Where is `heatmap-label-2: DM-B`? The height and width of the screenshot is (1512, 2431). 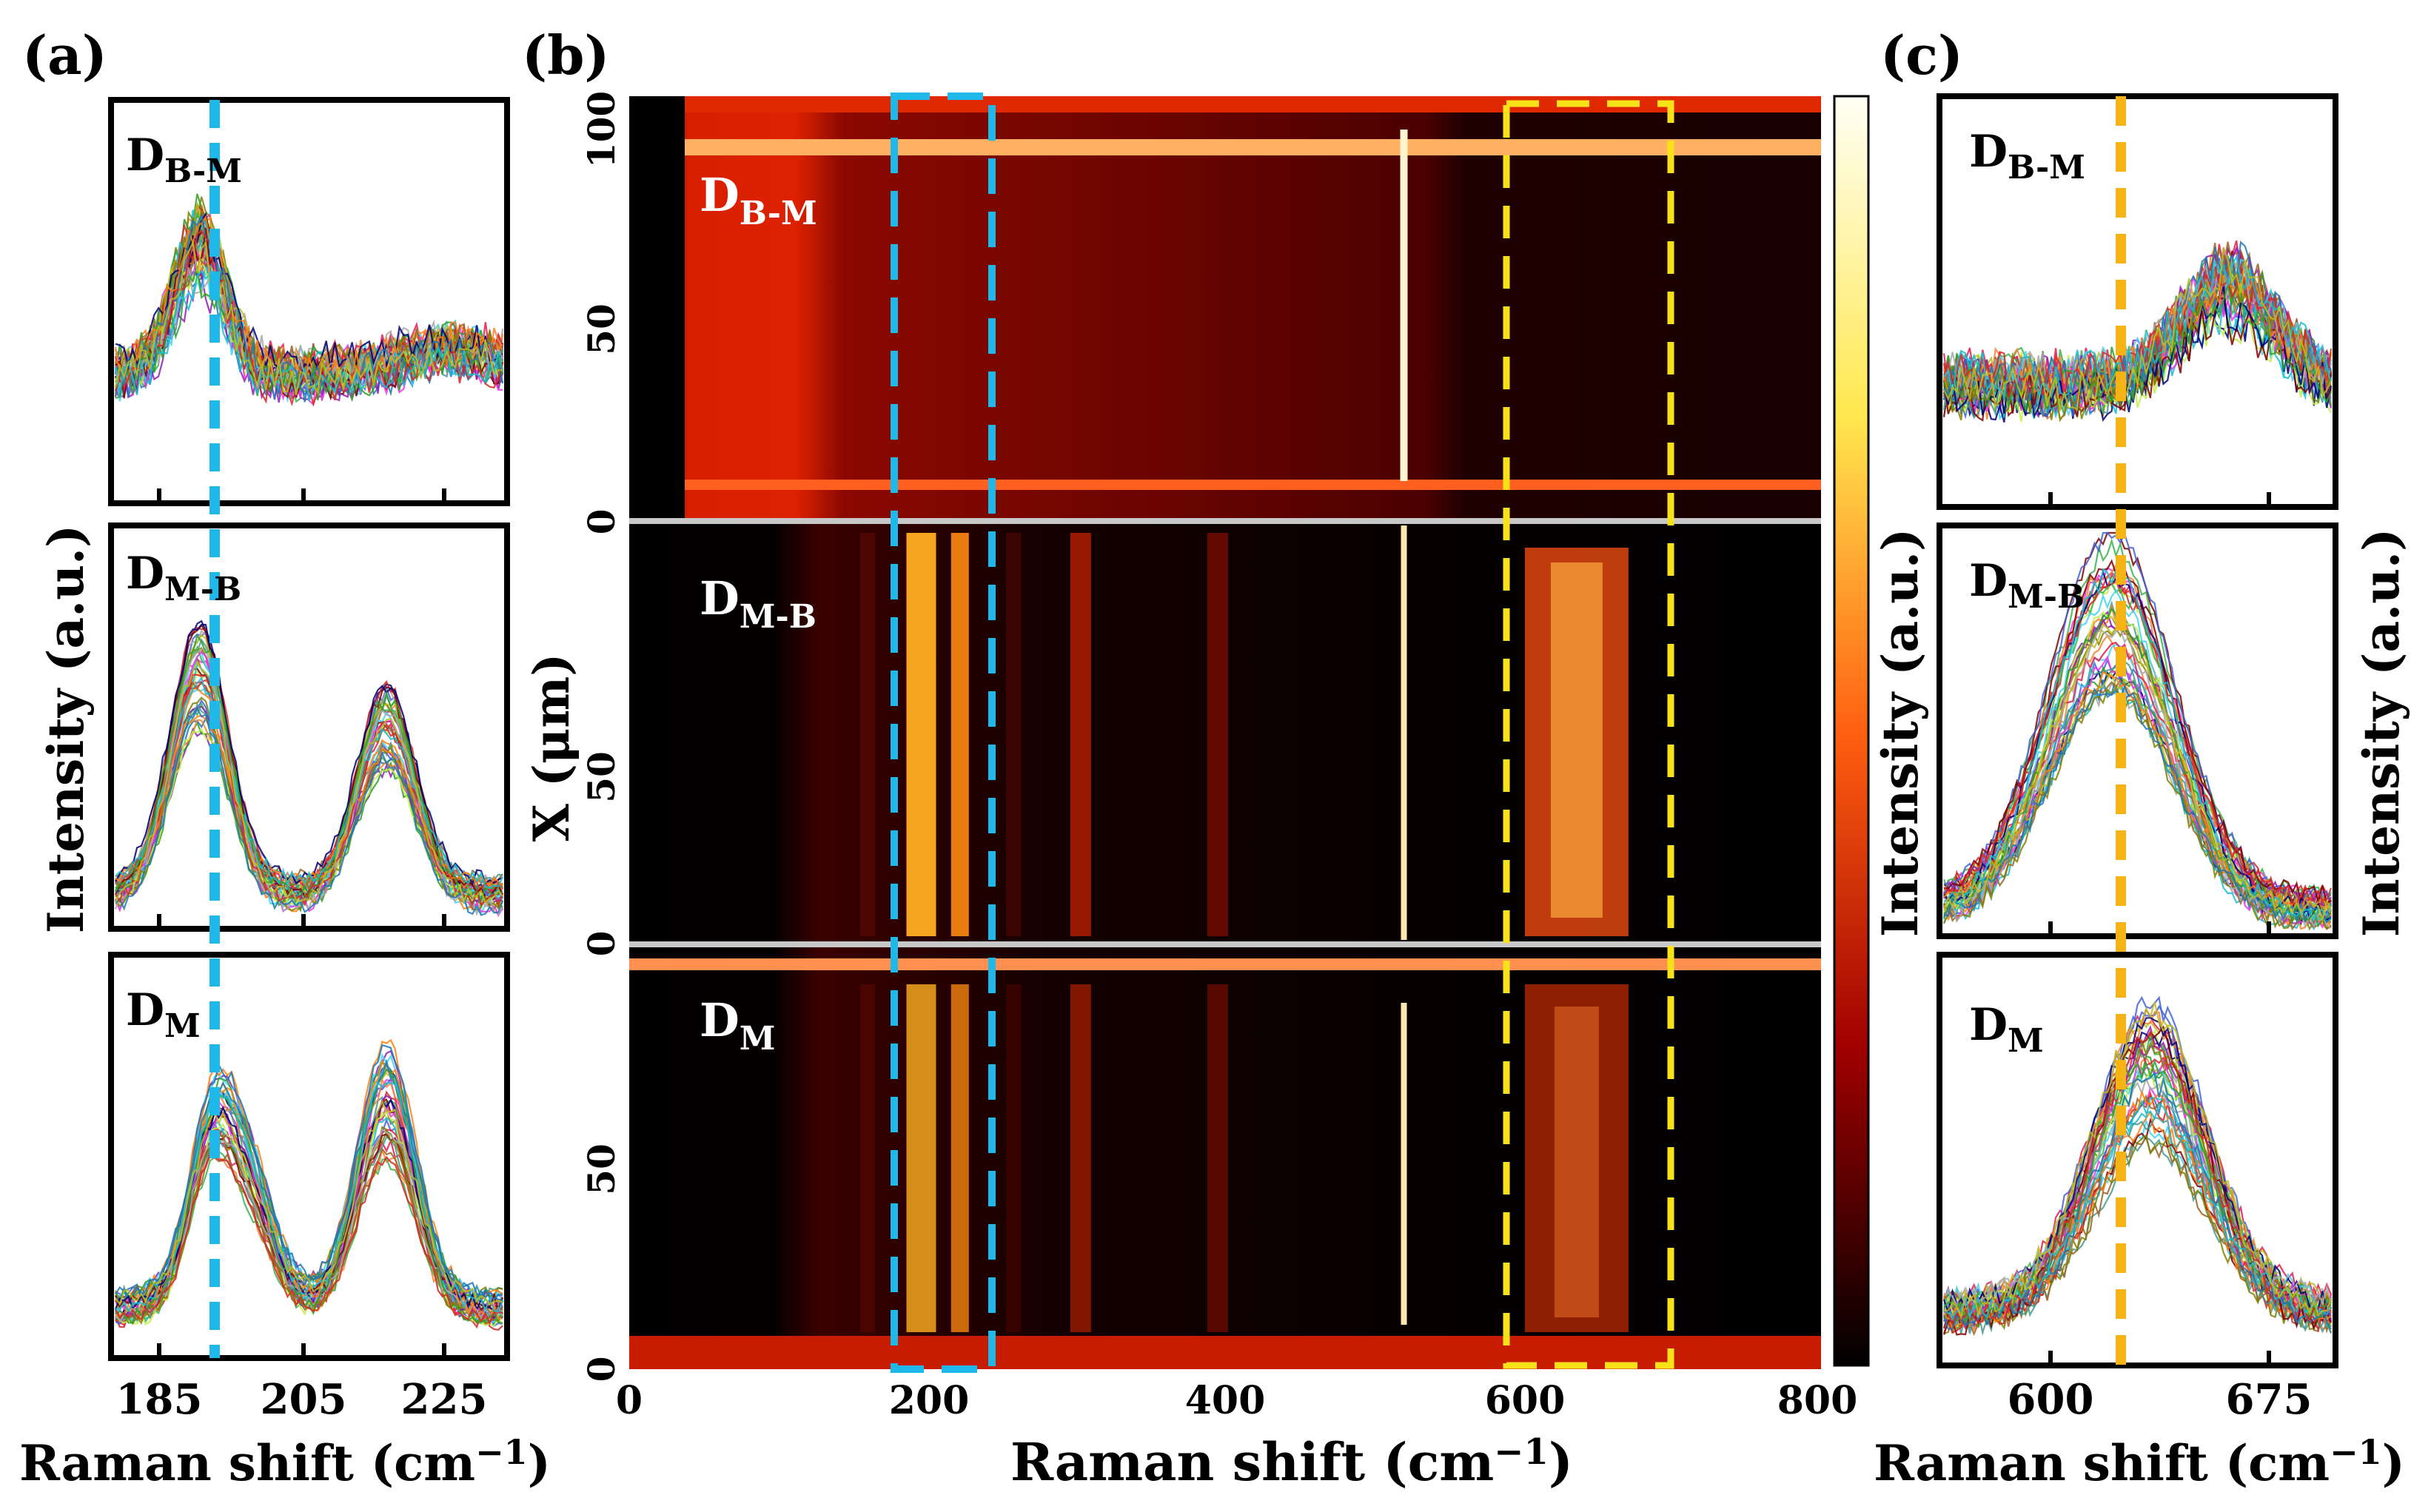 heatmap-label-2: DM-B is located at coordinates (758, 603).